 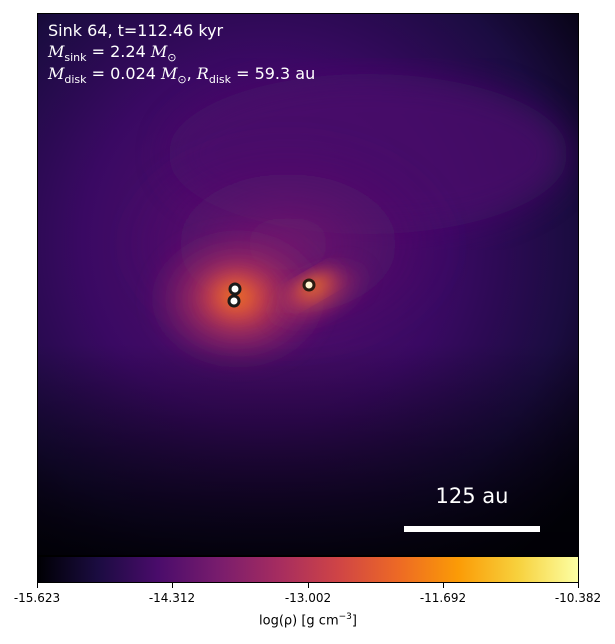 I want to click on colorbar-tick-label: -15.623, so click(x=37, y=598).